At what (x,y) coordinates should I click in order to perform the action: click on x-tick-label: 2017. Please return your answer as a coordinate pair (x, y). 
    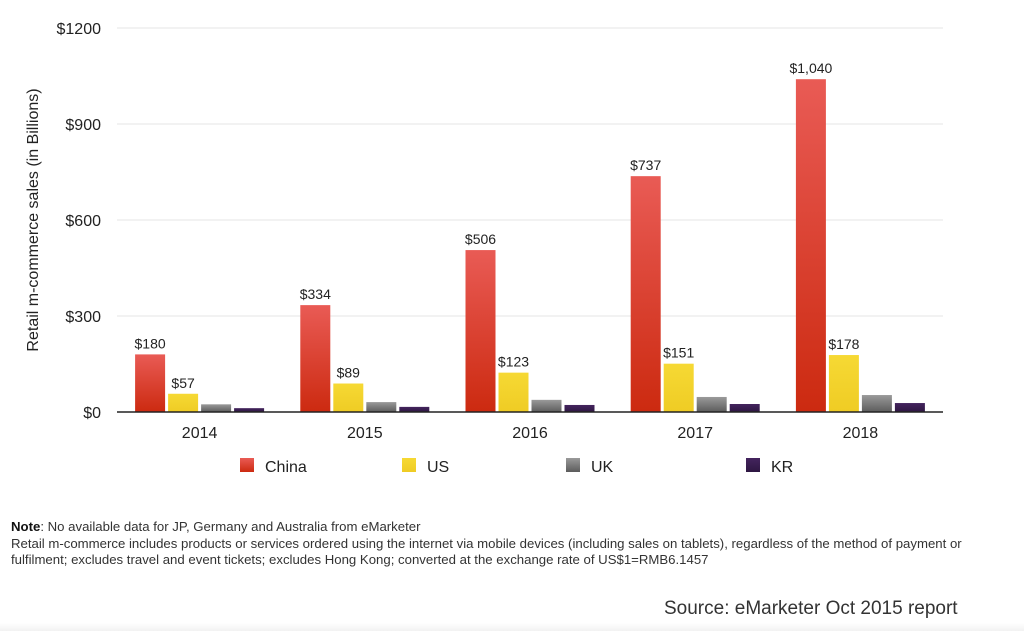
    Looking at the image, I should click on (695, 433).